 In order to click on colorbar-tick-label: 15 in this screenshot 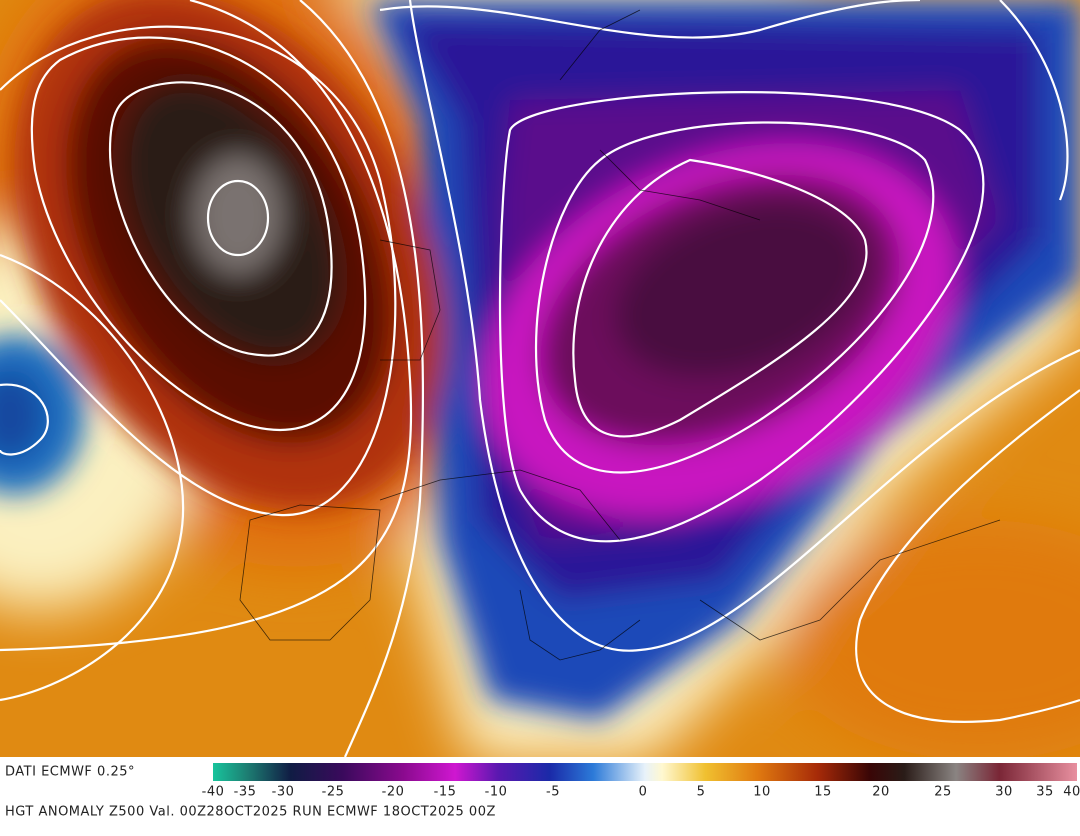, I will do `click(823, 792)`.